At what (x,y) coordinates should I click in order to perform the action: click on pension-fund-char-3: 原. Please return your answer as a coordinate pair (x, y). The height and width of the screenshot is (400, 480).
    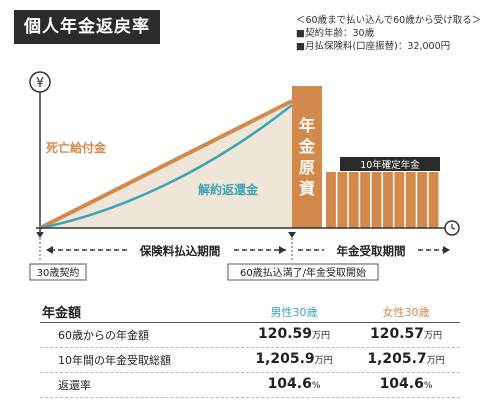
    Looking at the image, I should click on (307, 167).